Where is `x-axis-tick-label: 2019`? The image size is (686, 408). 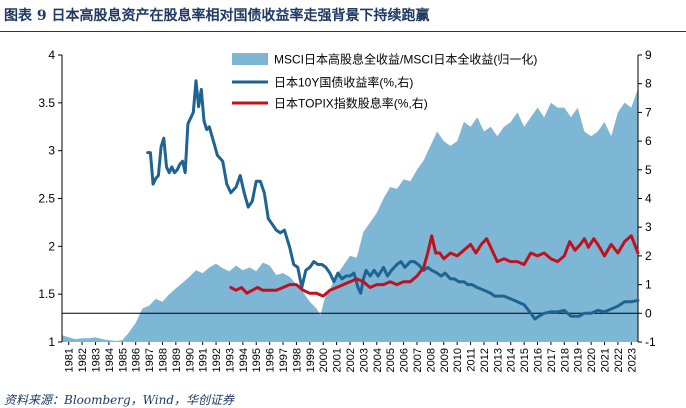
x-axis-tick-label: 2019 is located at coordinates (579, 360).